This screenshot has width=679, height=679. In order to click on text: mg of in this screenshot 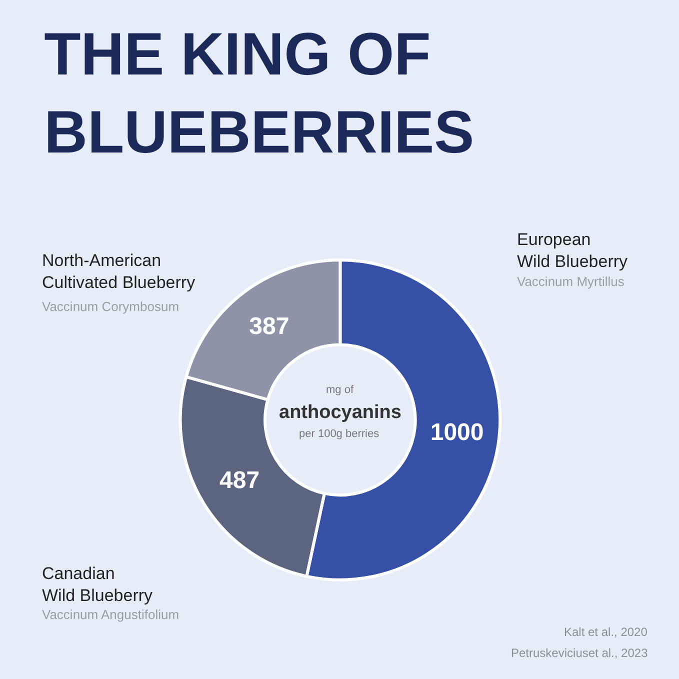, I will do `click(340, 390)`.